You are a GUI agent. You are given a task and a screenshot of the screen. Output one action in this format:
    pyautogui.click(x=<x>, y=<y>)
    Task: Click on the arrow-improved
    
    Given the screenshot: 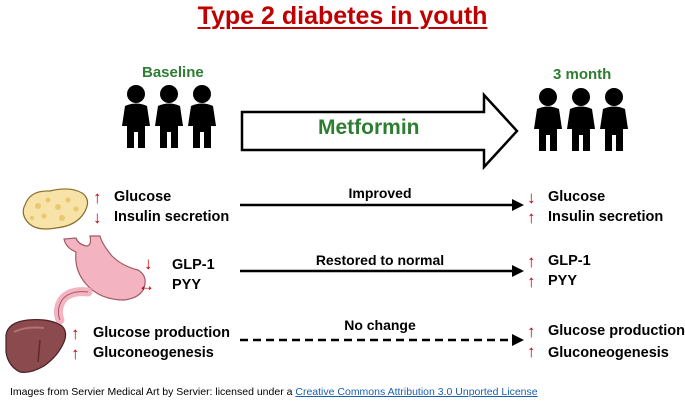 What is the action you would take?
    pyautogui.click(x=382, y=205)
    